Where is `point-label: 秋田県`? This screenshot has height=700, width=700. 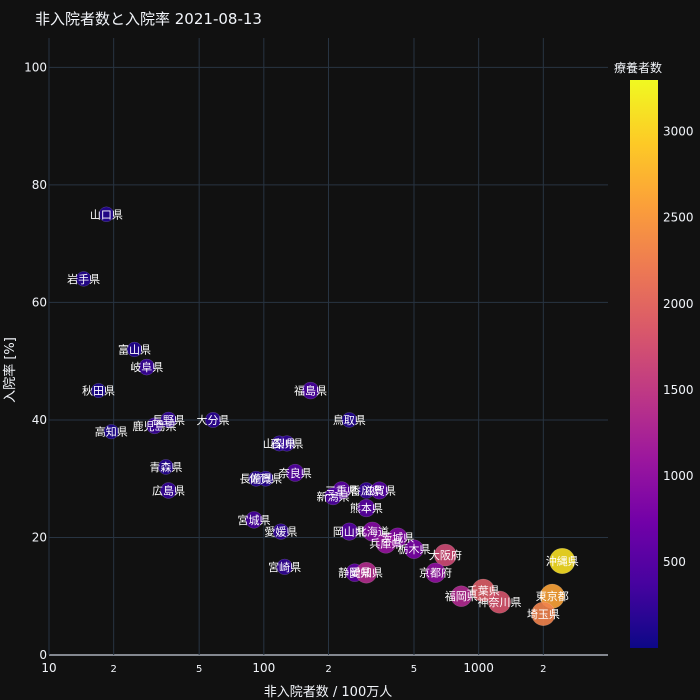
point-label: 秋田県 is located at coordinates (98, 391).